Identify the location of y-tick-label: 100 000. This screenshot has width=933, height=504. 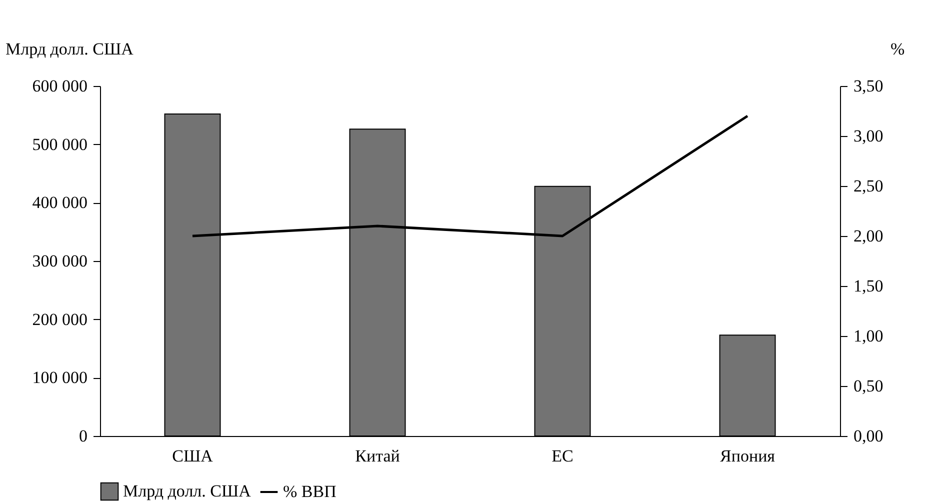
(60, 378).